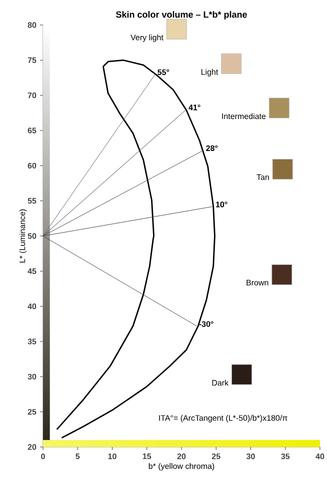 The image size is (327, 480). Describe the element at coordinates (222, 205) in the screenshot. I see `series-label: 10°` at that location.